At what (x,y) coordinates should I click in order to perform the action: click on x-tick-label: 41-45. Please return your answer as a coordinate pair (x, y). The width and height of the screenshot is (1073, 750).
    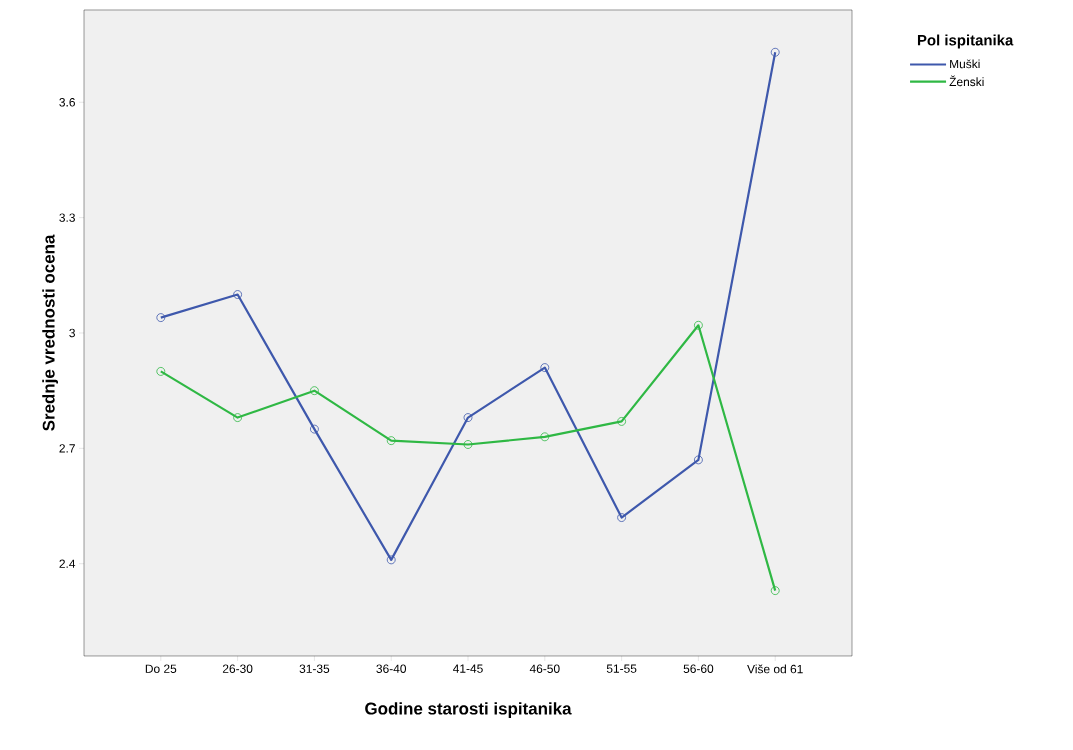
    Looking at the image, I should click on (468, 668).